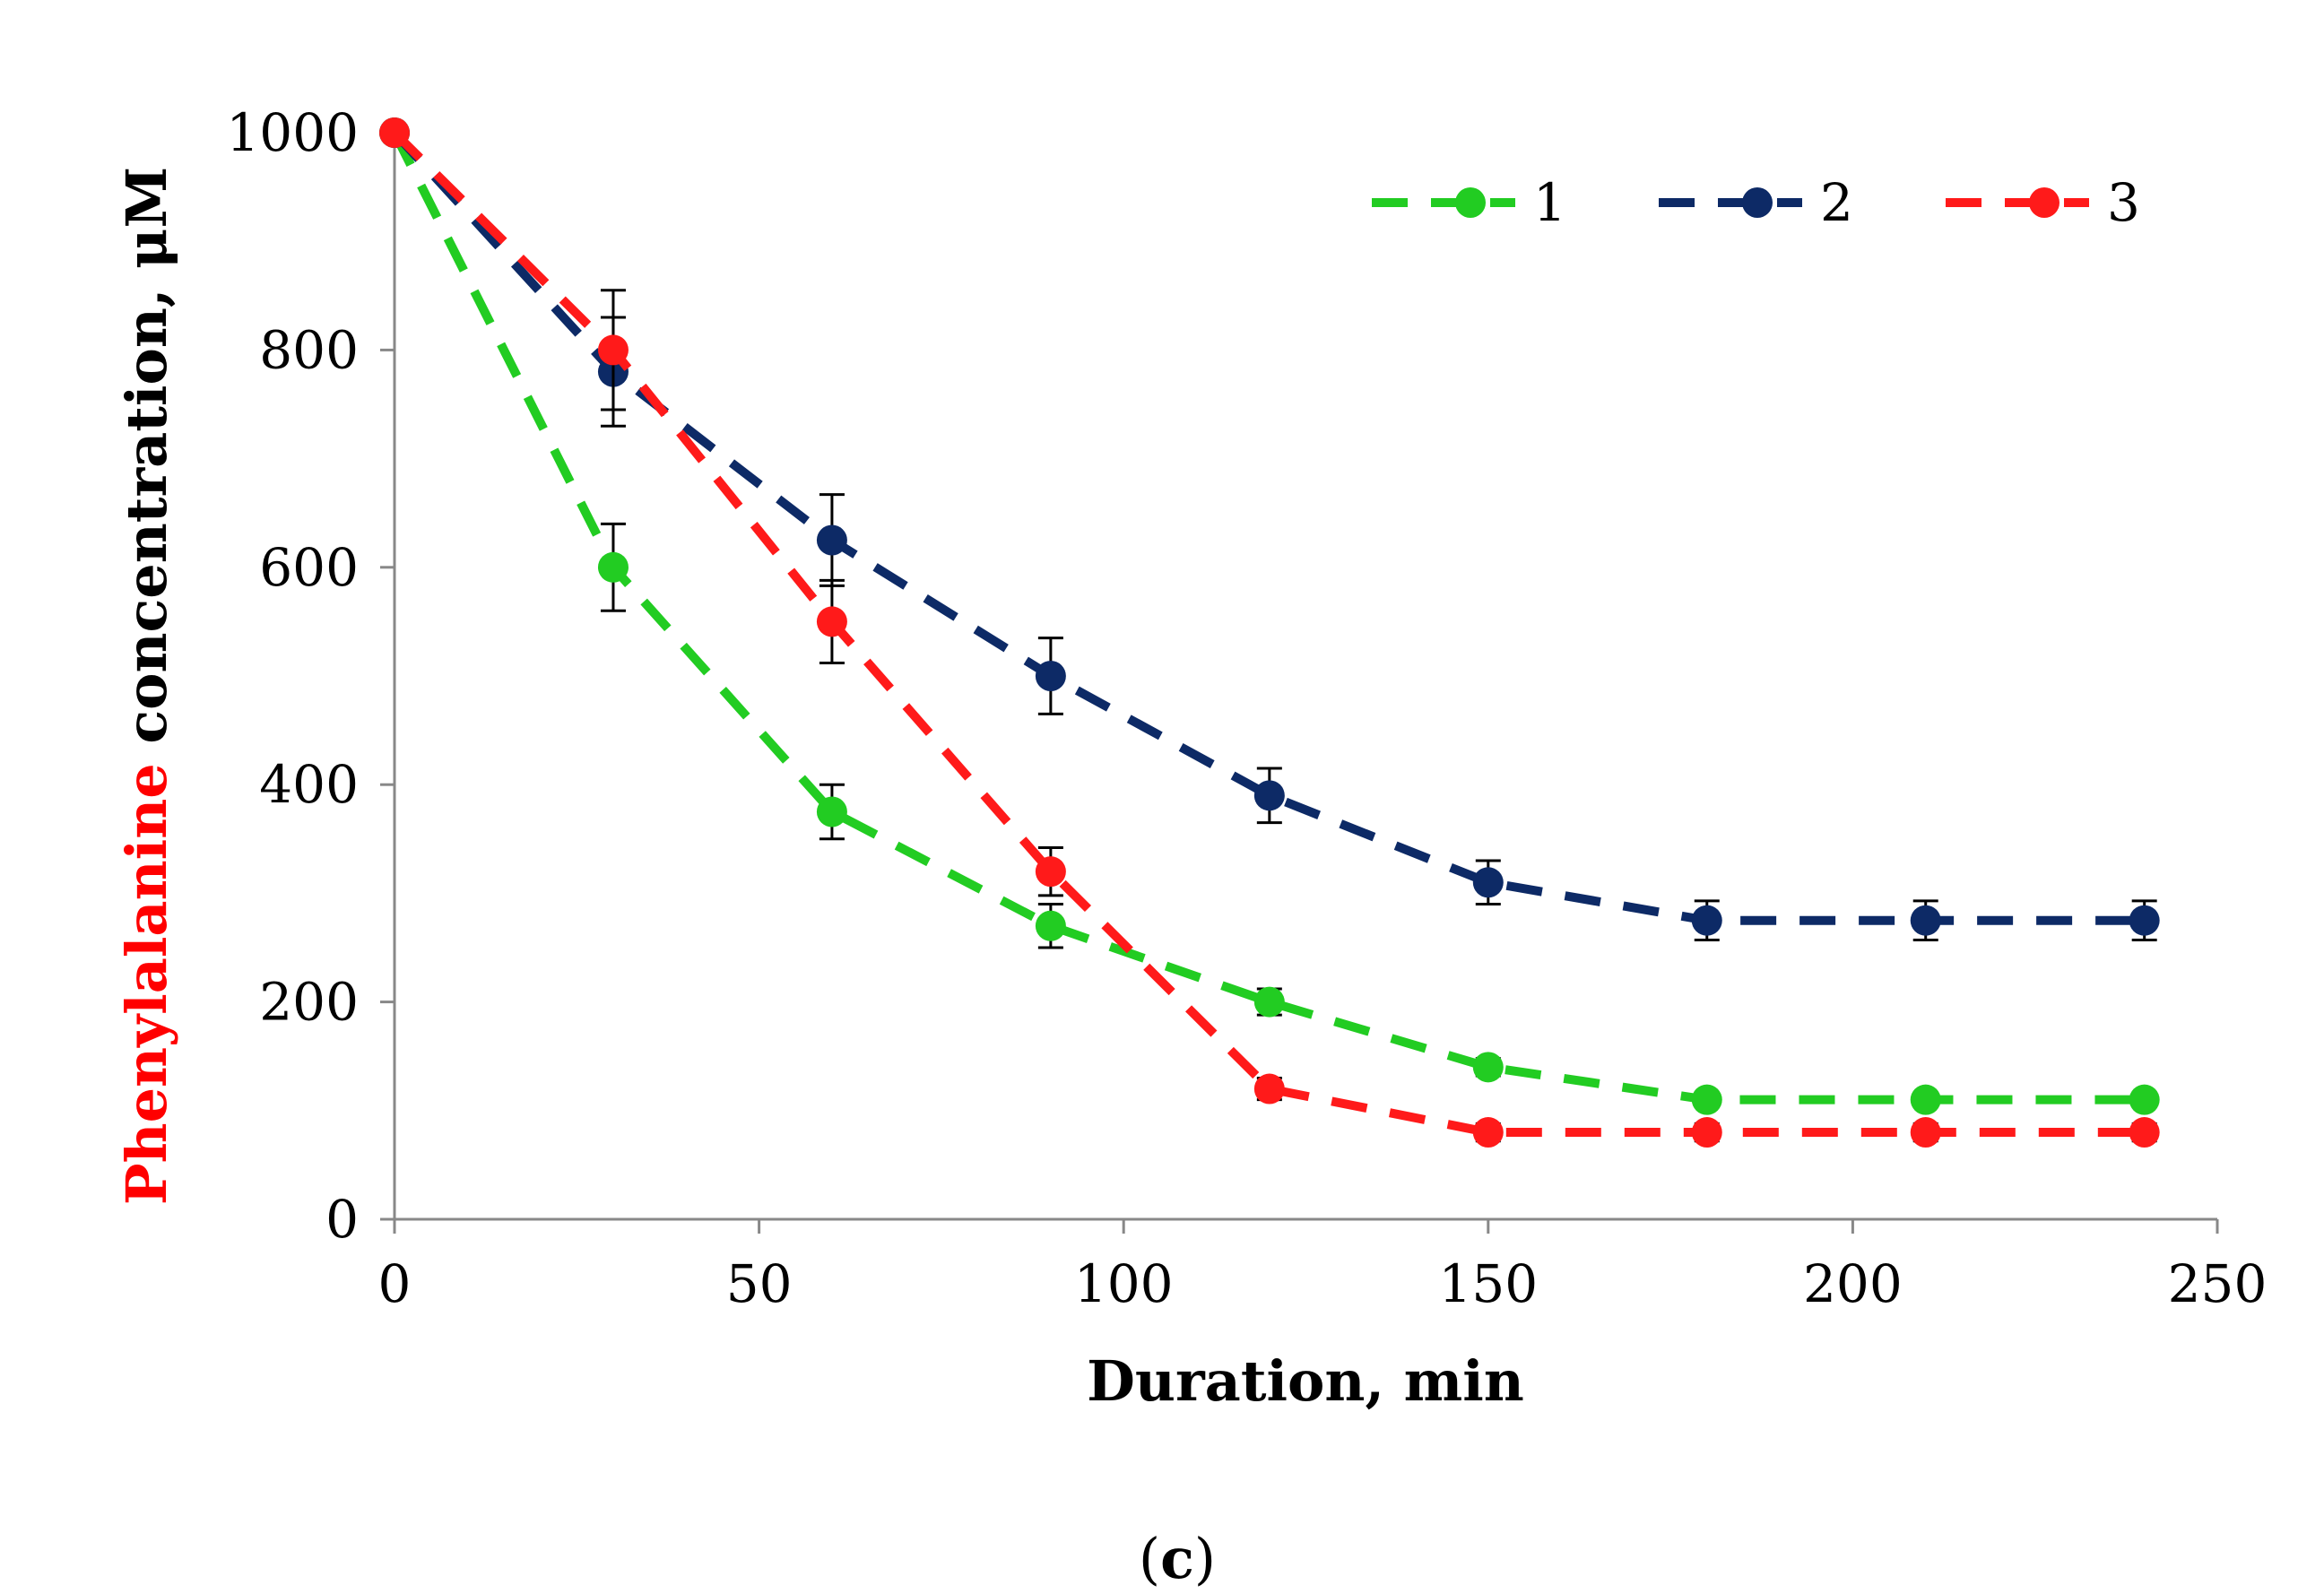 The width and height of the screenshot is (2324, 1594). What do you see at coordinates (2123, 203) in the screenshot?
I see `legend-label: 3` at bounding box center [2123, 203].